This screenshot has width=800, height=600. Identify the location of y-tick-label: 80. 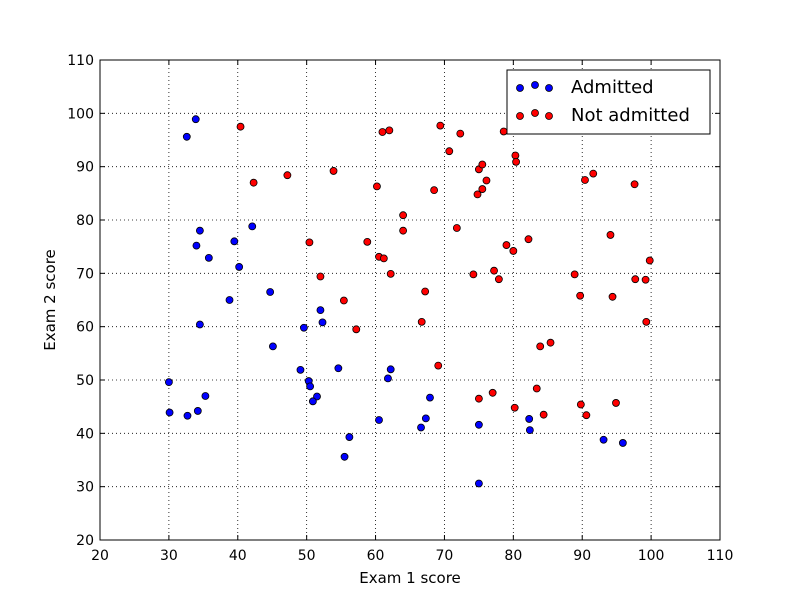
(85, 221).